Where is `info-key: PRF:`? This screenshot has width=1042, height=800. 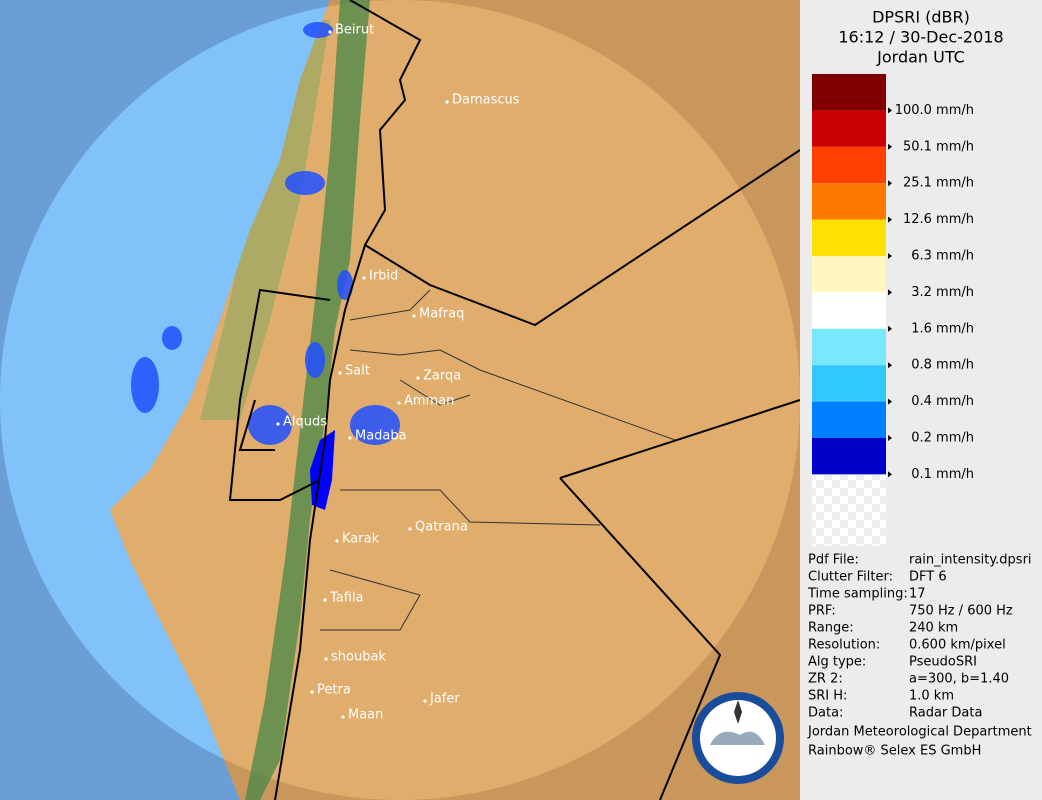 info-key: PRF: is located at coordinates (822, 611).